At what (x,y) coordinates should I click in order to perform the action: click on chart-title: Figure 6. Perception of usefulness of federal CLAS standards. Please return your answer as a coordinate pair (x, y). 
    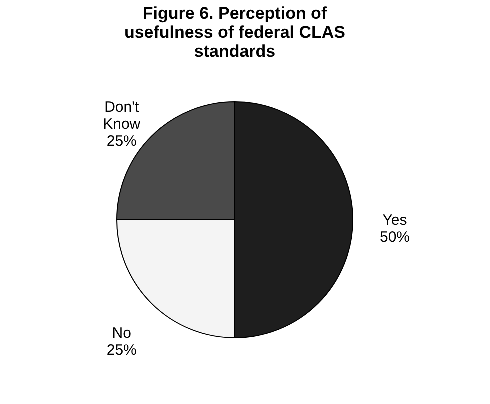
    Looking at the image, I should click on (235, 32).